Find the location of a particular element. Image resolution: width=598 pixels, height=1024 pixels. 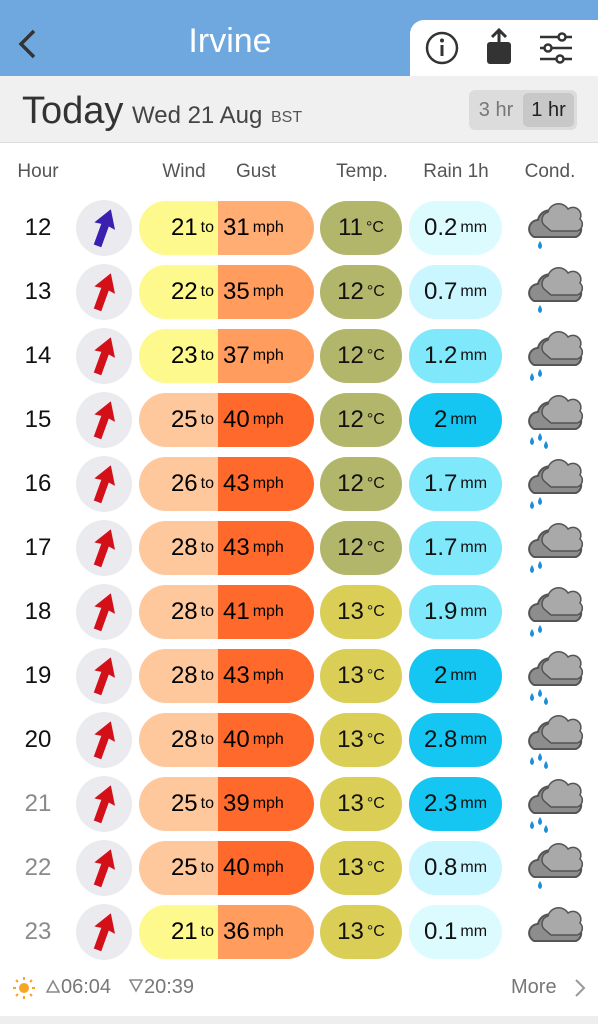

hour: 15 is located at coordinates (38, 419).